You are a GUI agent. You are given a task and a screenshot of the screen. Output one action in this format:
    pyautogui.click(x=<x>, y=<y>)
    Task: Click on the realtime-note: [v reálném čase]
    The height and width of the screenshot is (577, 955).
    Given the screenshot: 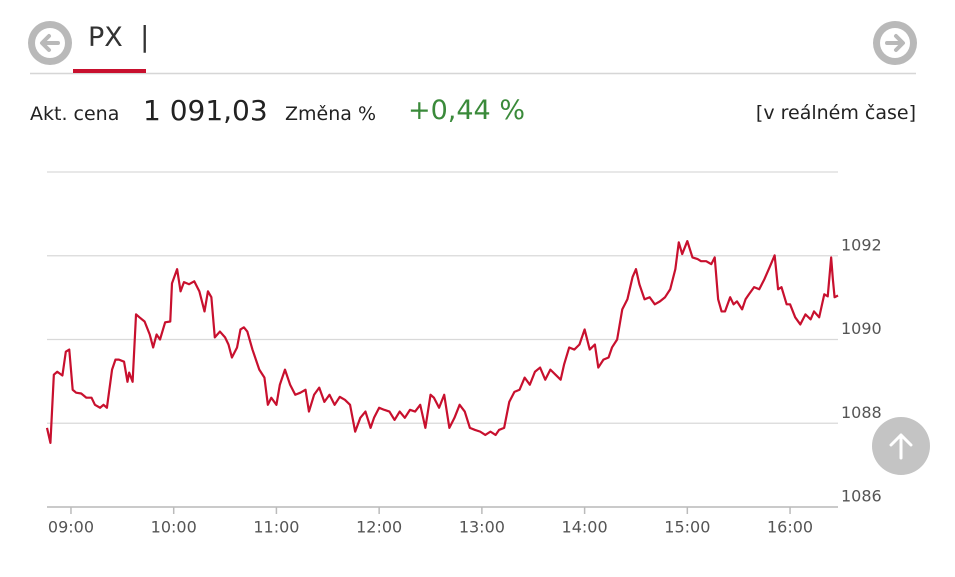 What is the action you would take?
    pyautogui.click(x=835, y=113)
    